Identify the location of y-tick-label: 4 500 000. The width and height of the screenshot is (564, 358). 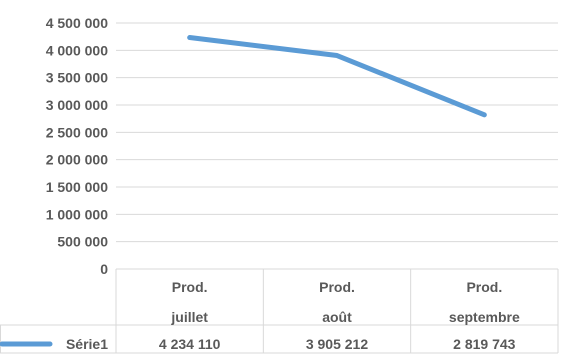
(77, 23).